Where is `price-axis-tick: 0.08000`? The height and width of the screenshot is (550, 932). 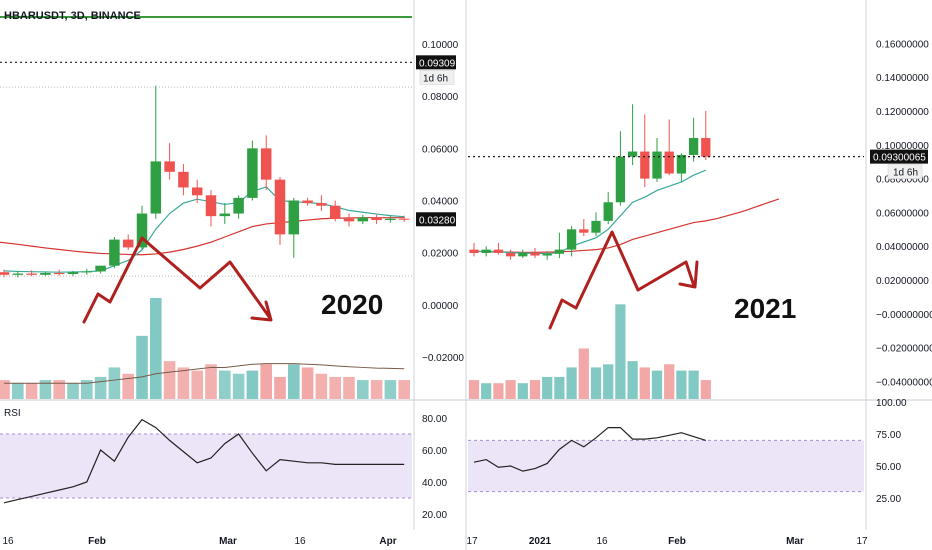
price-axis-tick: 0.08000 is located at coordinates (440, 97).